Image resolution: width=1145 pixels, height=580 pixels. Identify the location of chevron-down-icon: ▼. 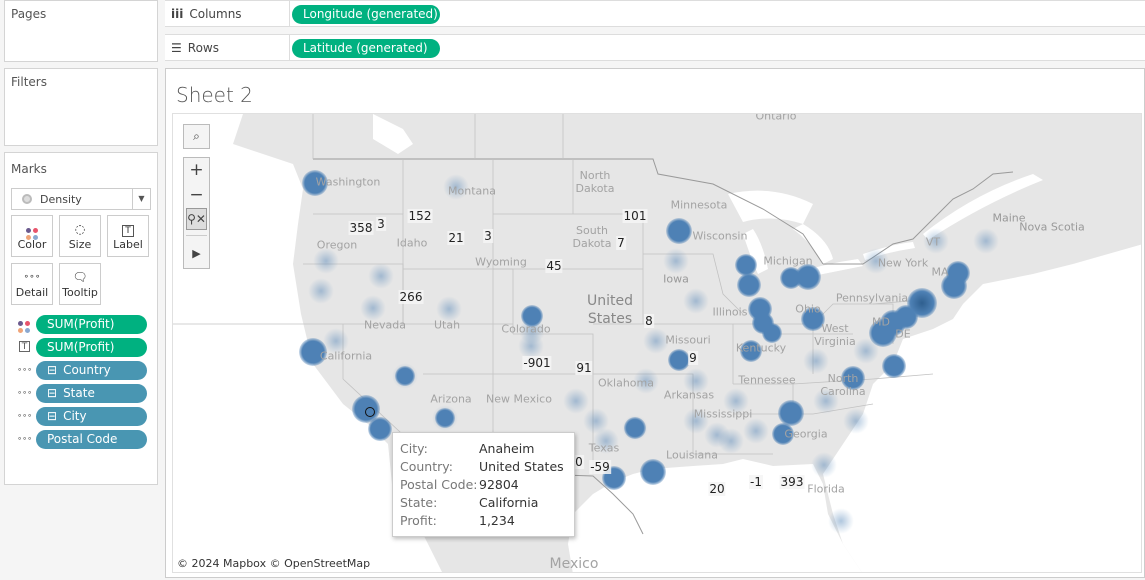
(141, 199).